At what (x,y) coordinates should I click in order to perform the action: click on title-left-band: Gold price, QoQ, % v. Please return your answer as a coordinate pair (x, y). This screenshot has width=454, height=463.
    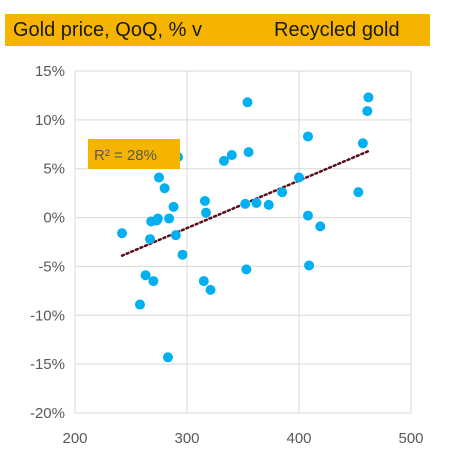
    Looking at the image, I should click on (136, 30).